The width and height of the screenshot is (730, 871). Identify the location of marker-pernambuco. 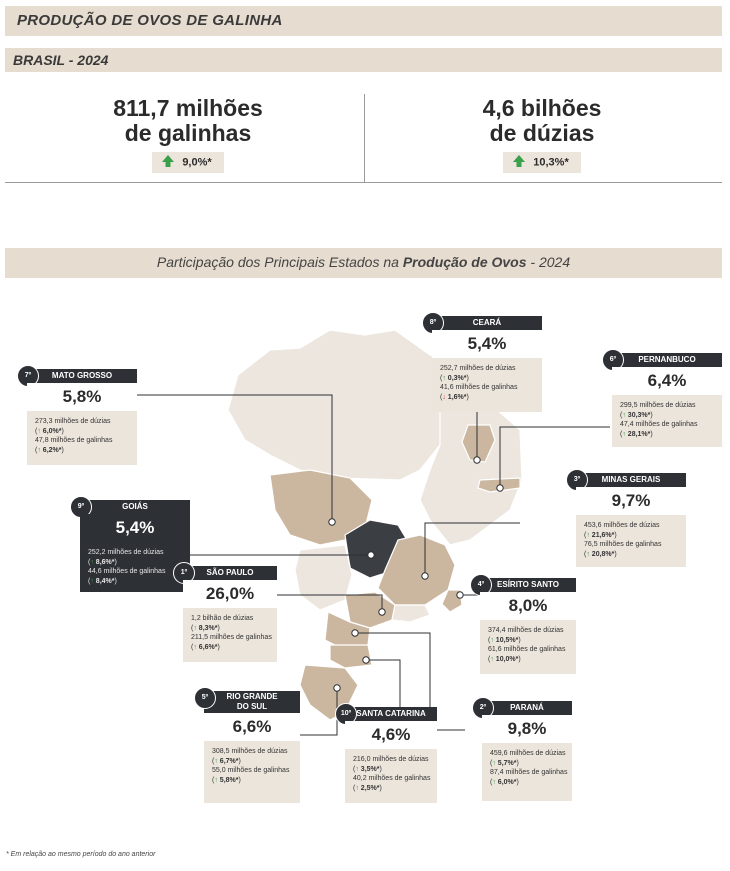
(500, 488).